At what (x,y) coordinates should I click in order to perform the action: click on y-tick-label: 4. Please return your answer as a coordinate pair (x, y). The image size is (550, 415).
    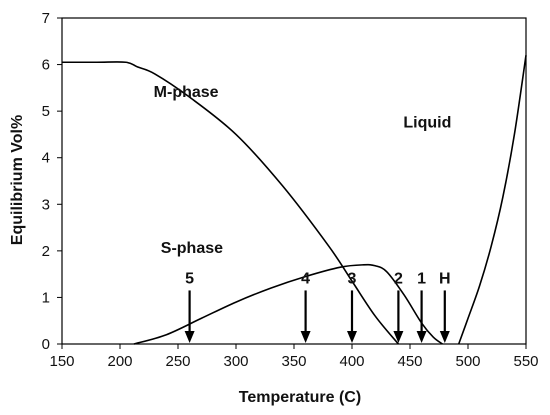
    Looking at the image, I should click on (46, 158).